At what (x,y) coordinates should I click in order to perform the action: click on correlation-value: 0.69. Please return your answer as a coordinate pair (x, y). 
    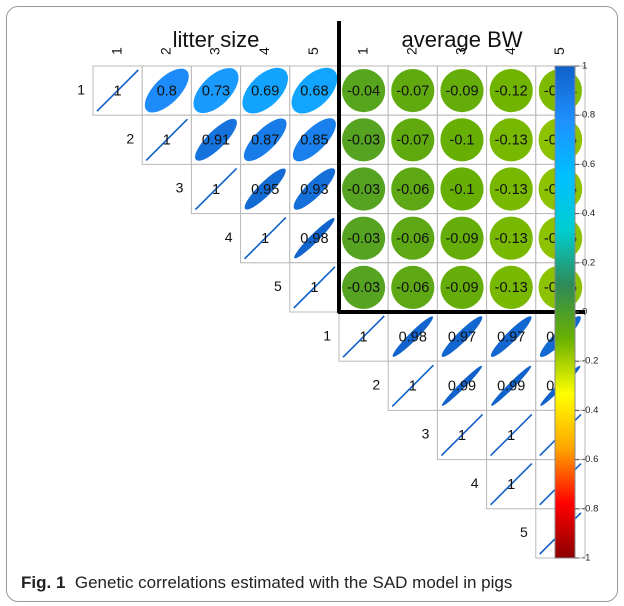
    Looking at the image, I should click on (265, 91).